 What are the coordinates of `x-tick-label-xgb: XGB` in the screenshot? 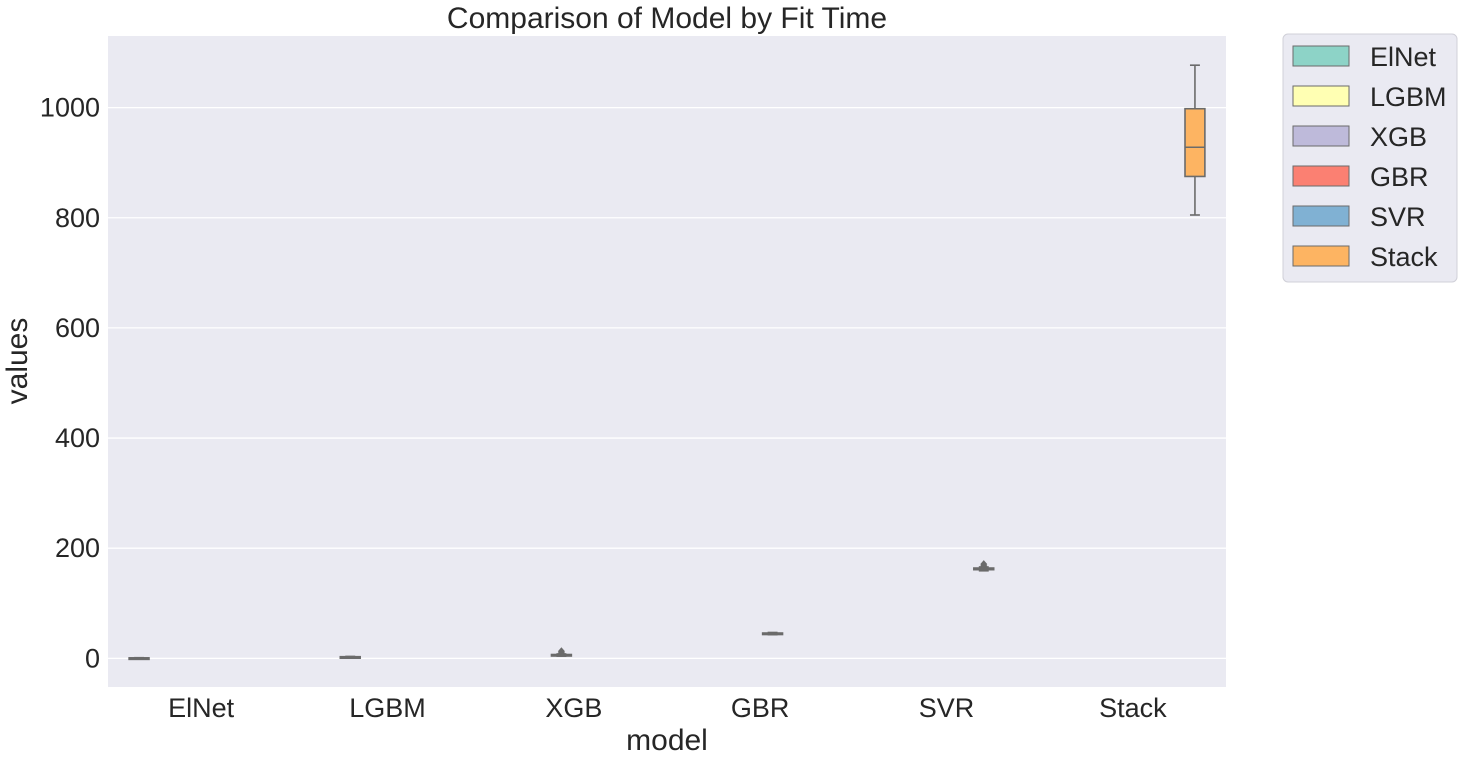 It's located at (573, 708).